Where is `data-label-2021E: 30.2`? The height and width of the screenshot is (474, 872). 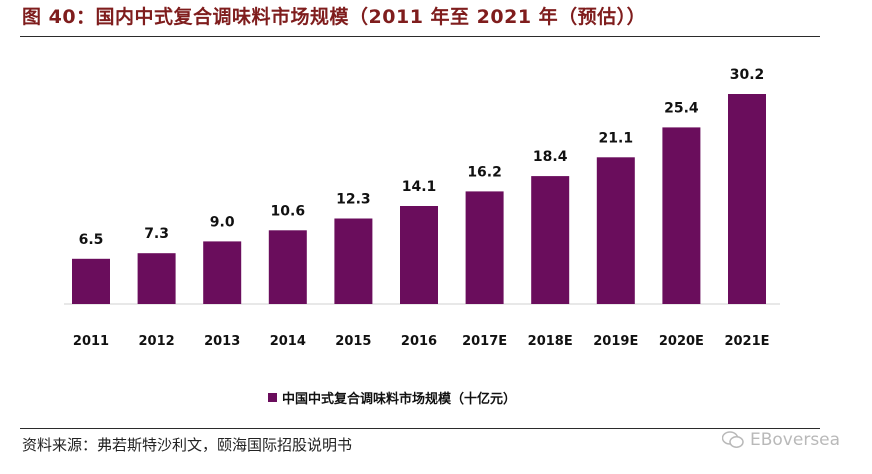
data-label-2021E: 30.2 is located at coordinates (747, 75).